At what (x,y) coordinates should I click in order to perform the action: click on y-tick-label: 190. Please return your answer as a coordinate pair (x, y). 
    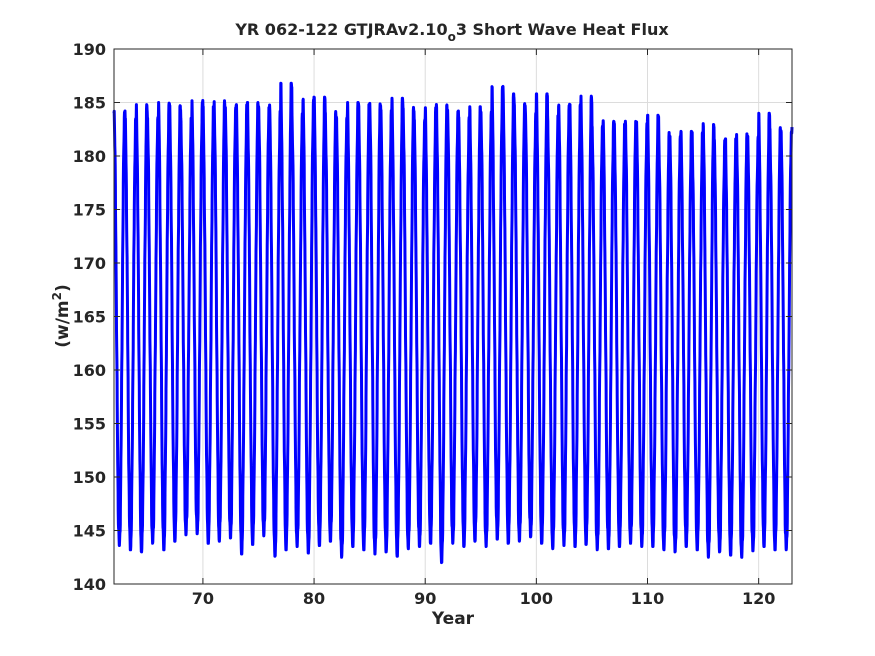
    Looking at the image, I should click on (89, 49).